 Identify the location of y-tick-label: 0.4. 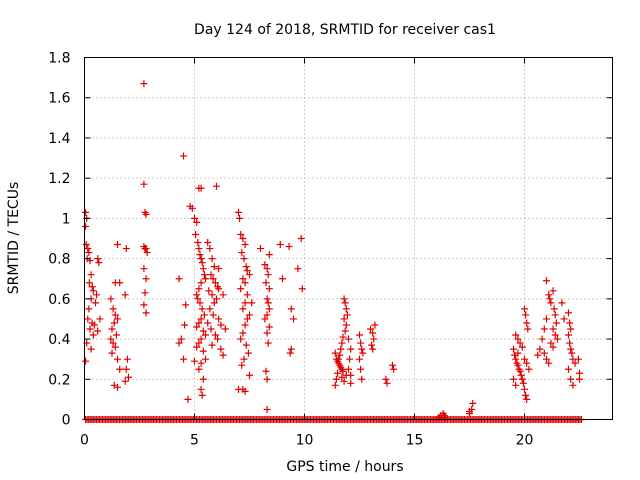
(59, 340).